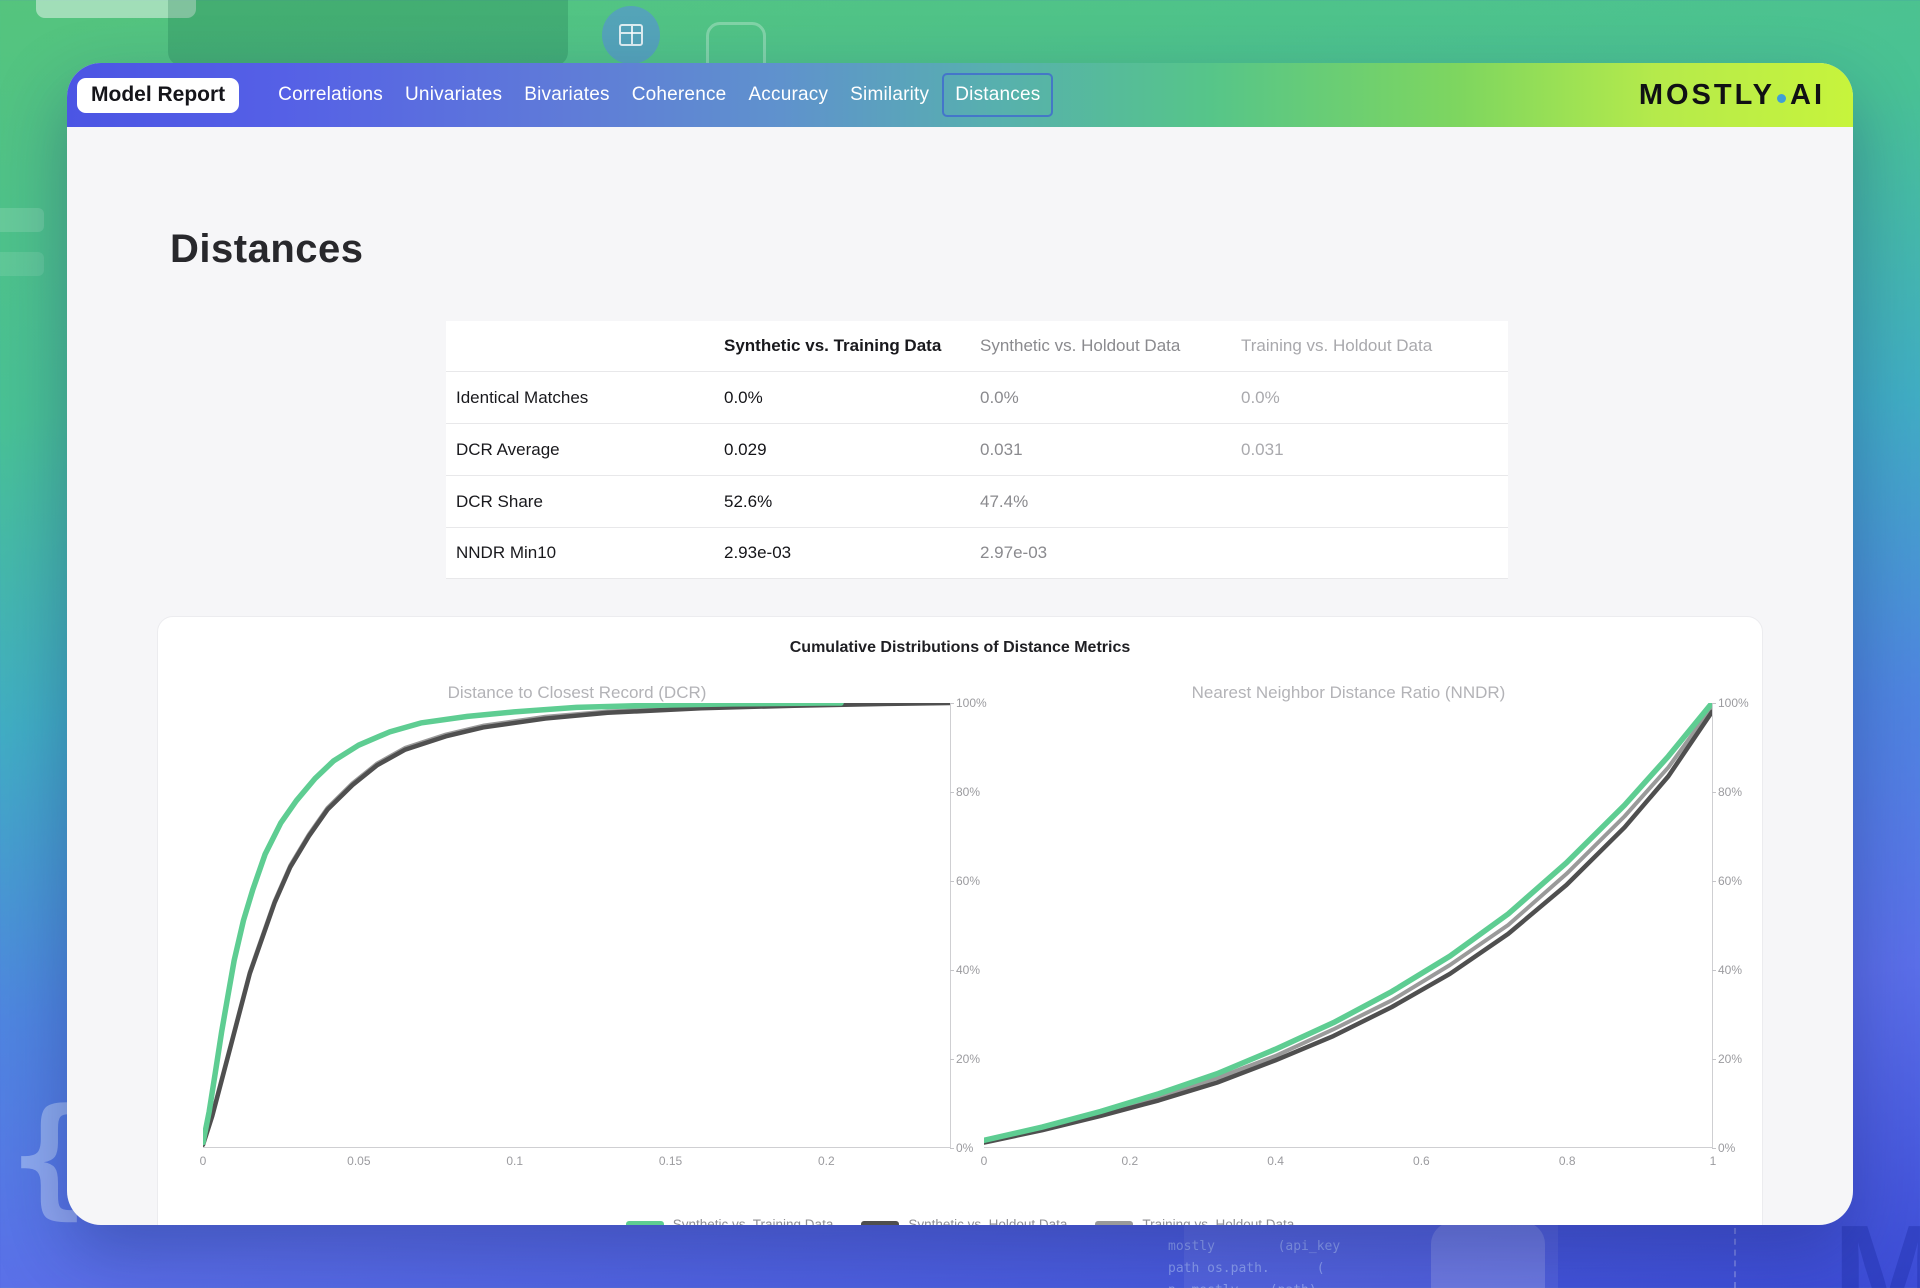 This screenshot has height=1288, width=1920. What do you see at coordinates (454, 94) in the screenshot?
I see `tab-univariates: Univariates` at bounding box center [454, 94].